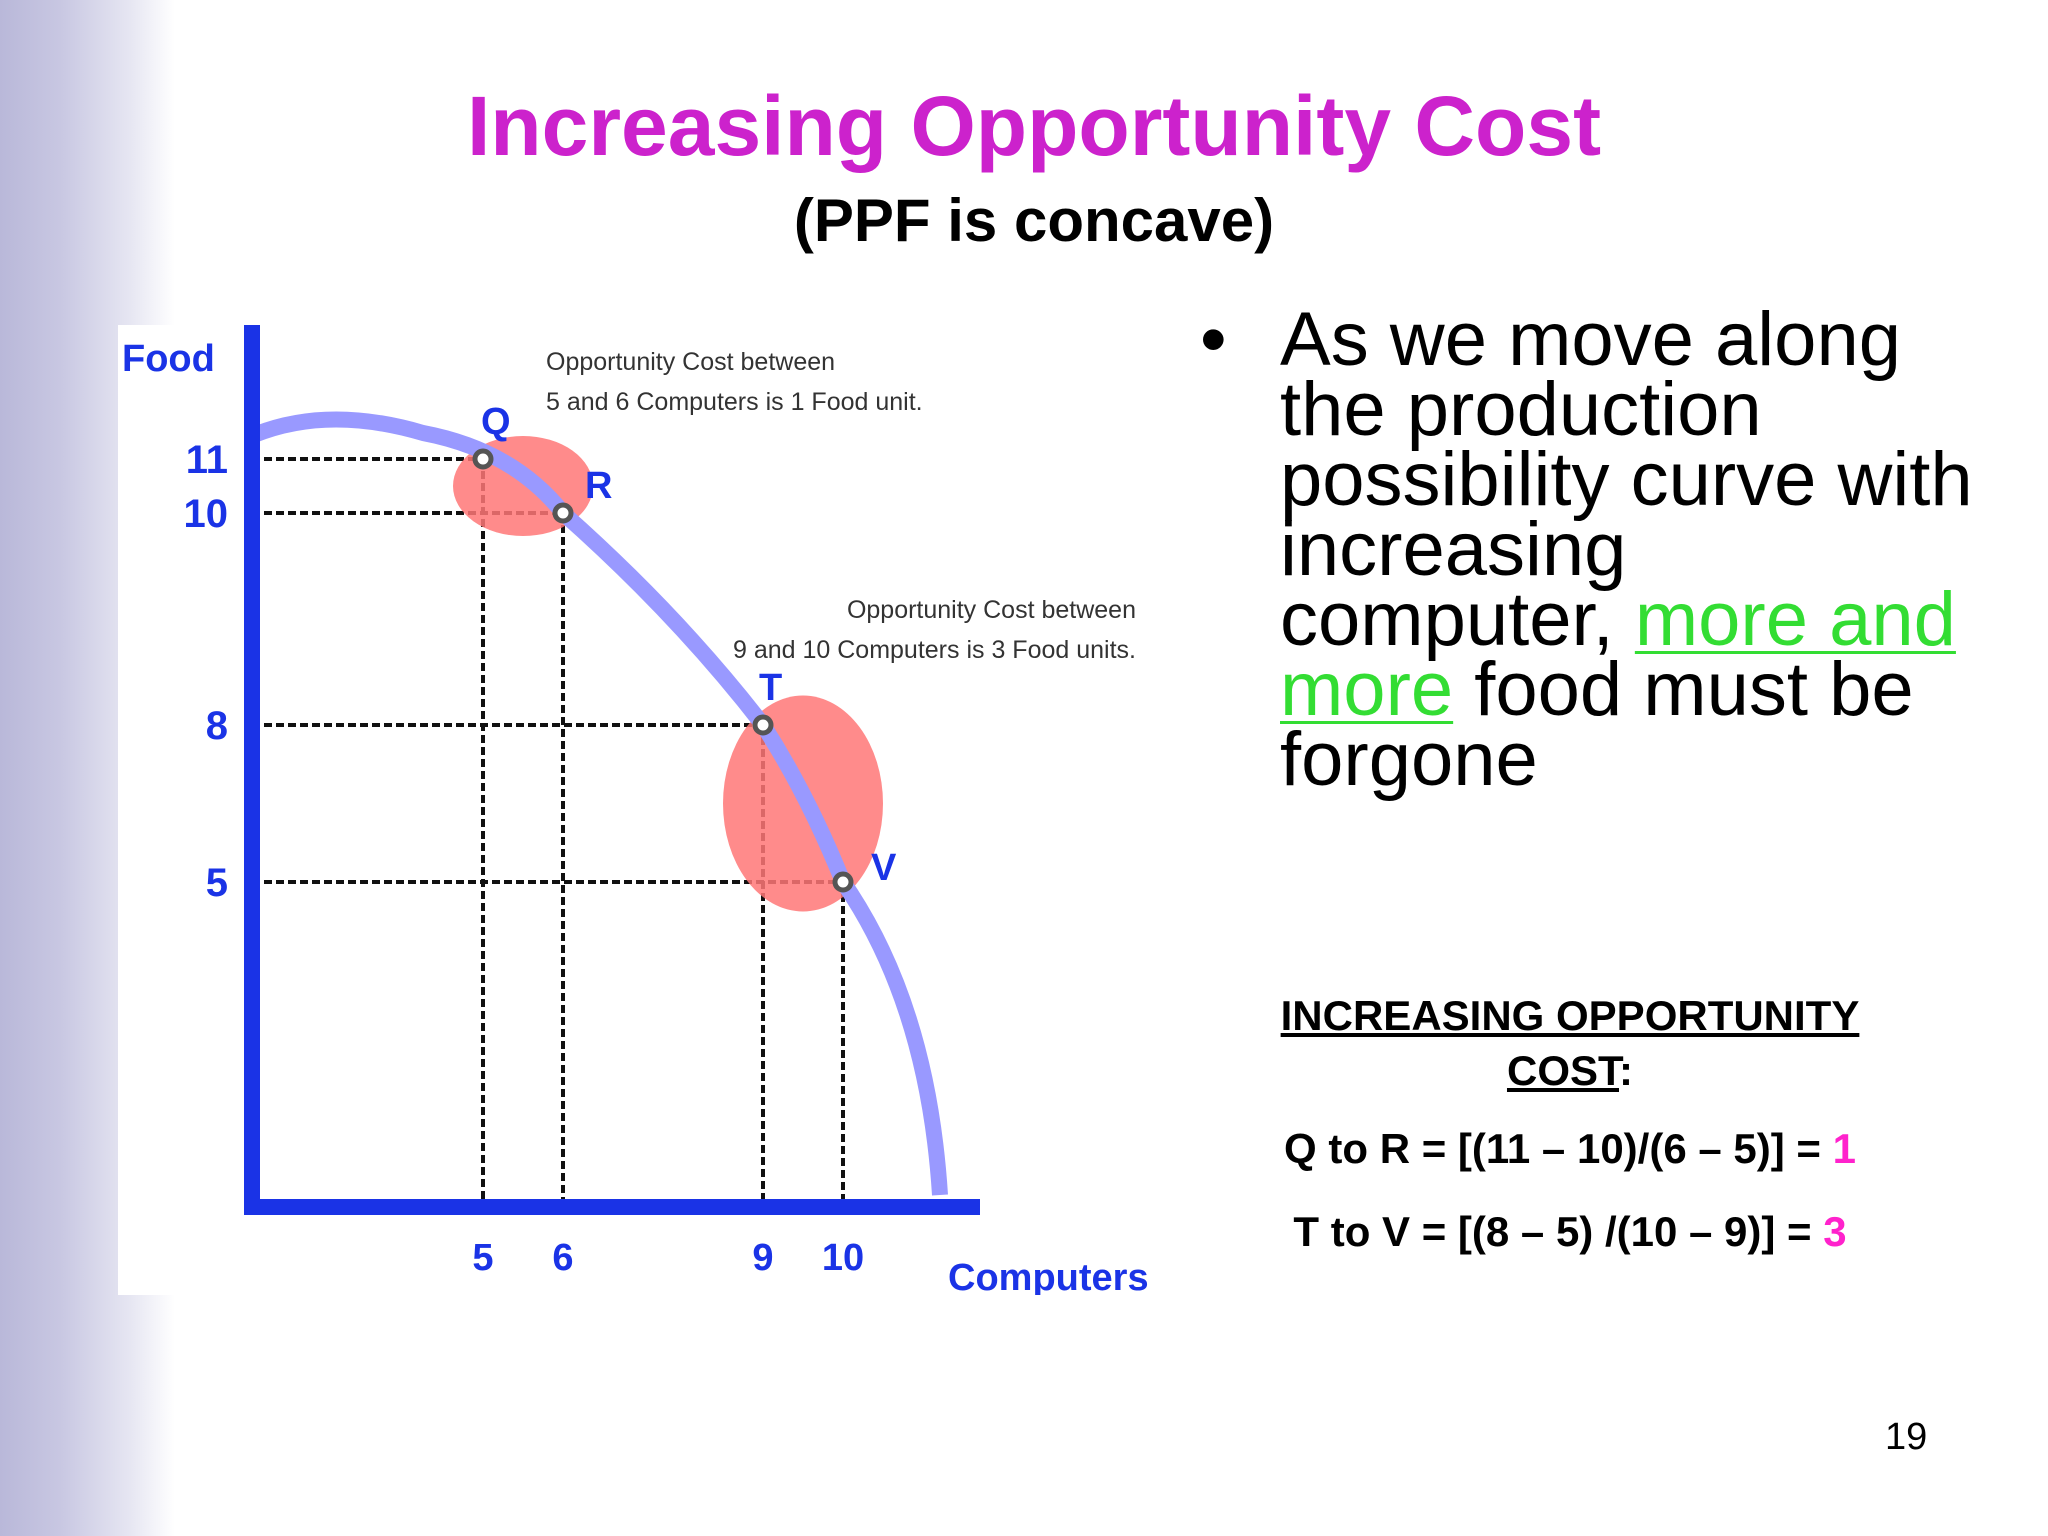  Describe the element at coordinates (1906, 1437) in the screenshot. I see `page-number: 19` at that location.